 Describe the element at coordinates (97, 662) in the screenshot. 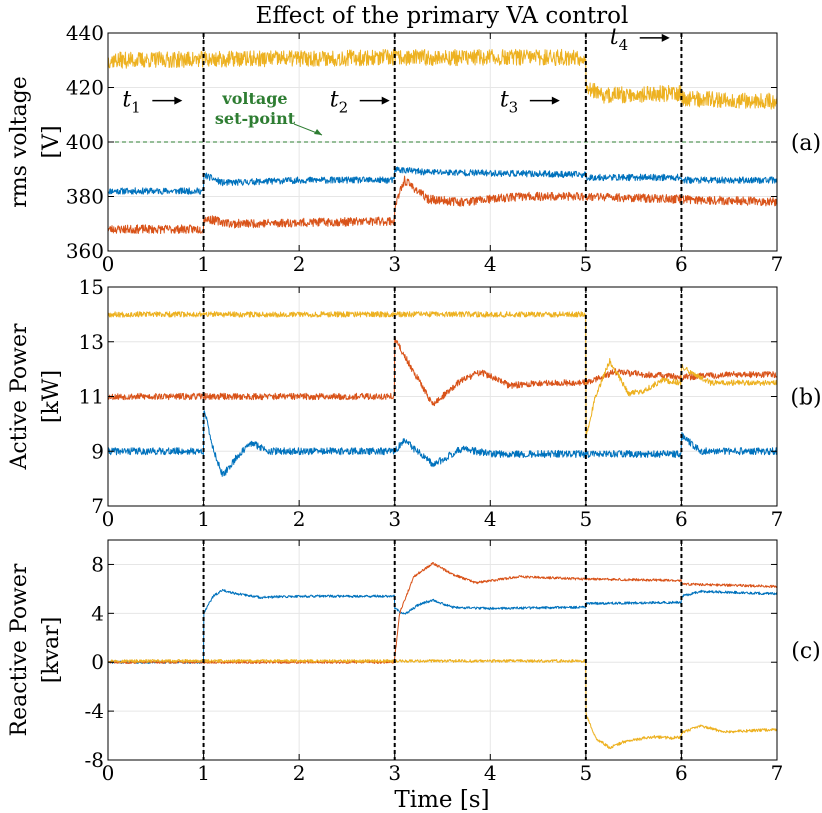

I see `y-tick-label: 0` at that location.